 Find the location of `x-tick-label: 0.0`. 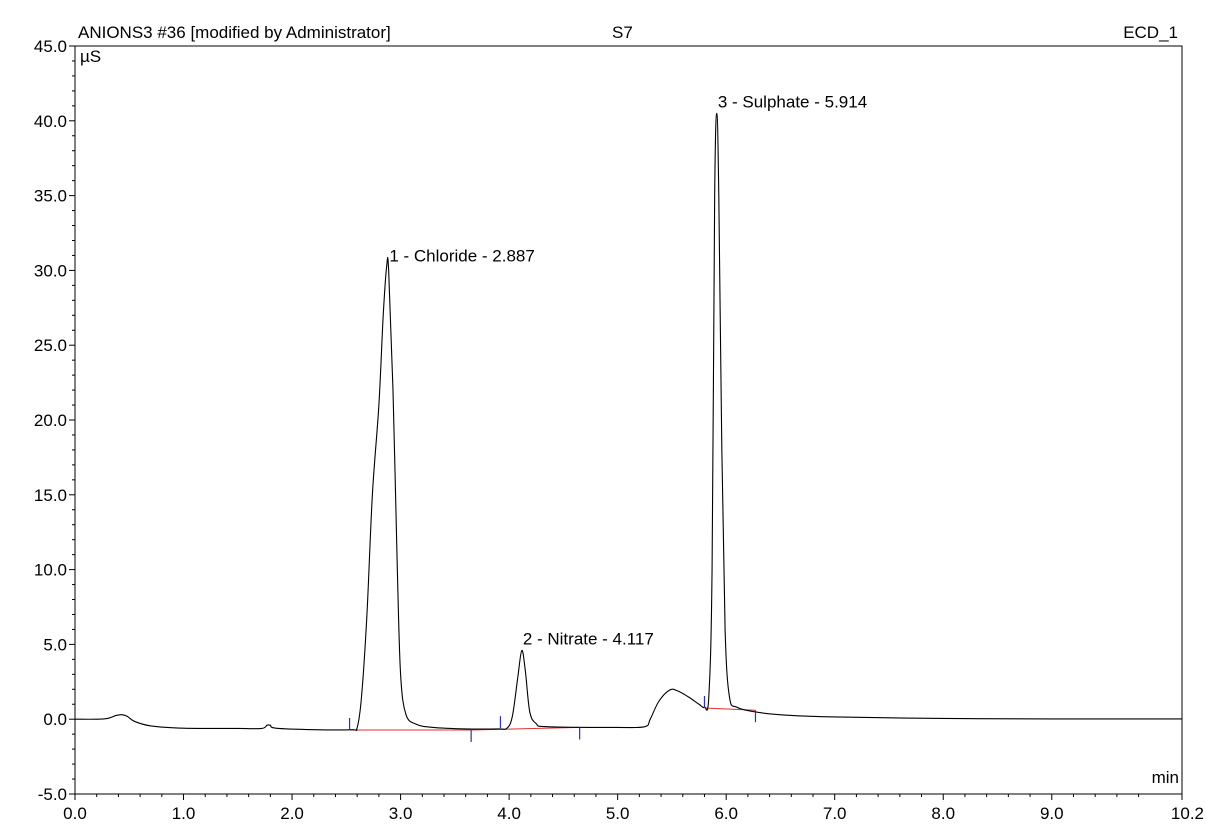

x-tick-label: 0.0 is located at coordinates (75, 813).